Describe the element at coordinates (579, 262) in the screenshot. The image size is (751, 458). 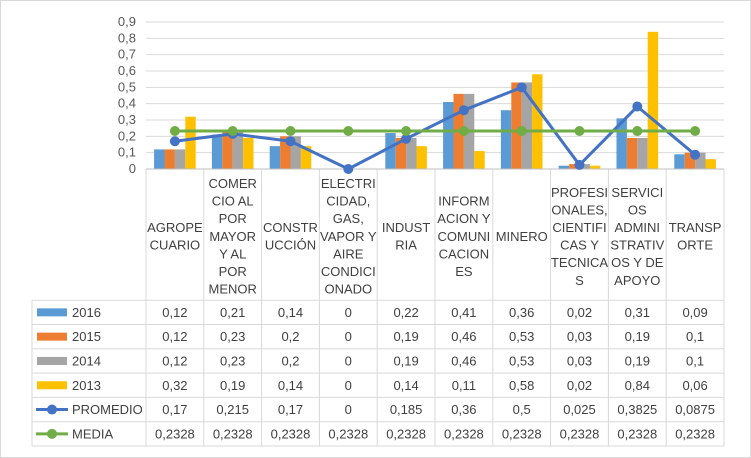
I see `category-label: TECNICA` at that location.